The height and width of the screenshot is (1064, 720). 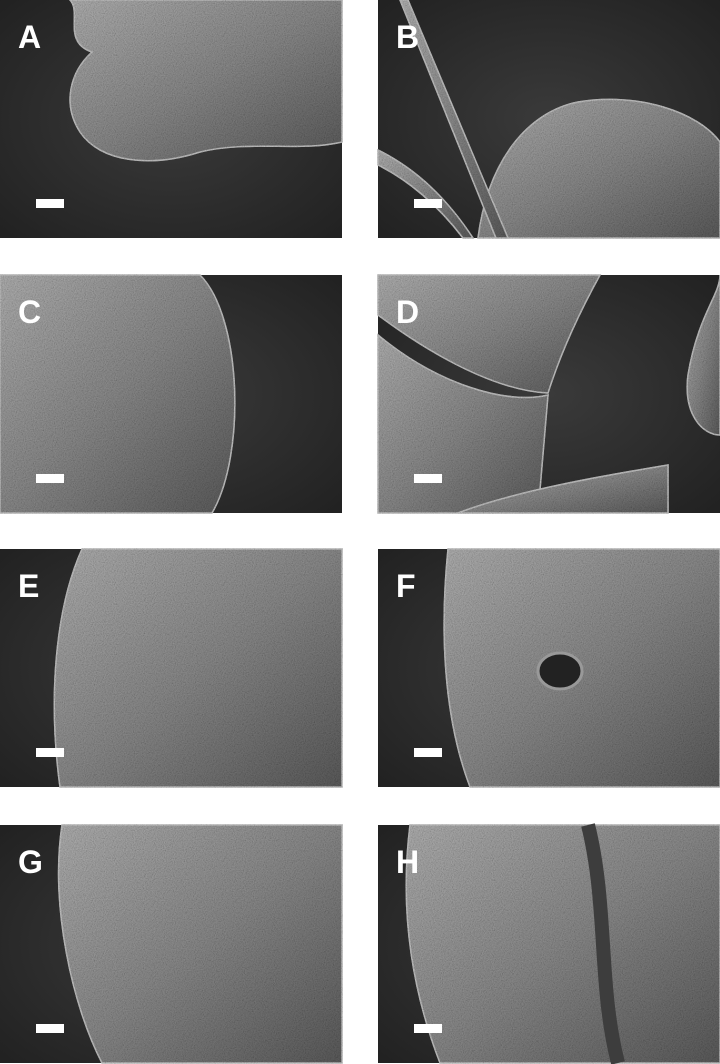 What do you see at coordinates (28, 586) in the screenshot?
I see `panel-label: E` at bounding box center [28, 586].